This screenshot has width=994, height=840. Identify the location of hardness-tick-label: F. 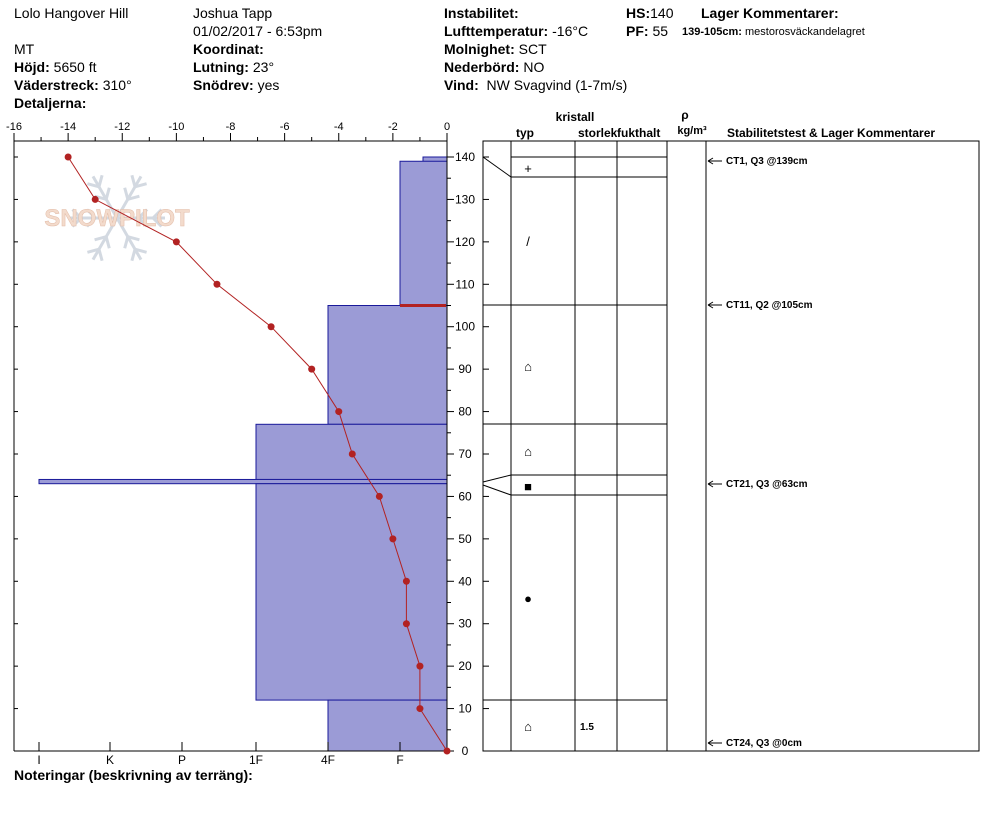
(399, 760).